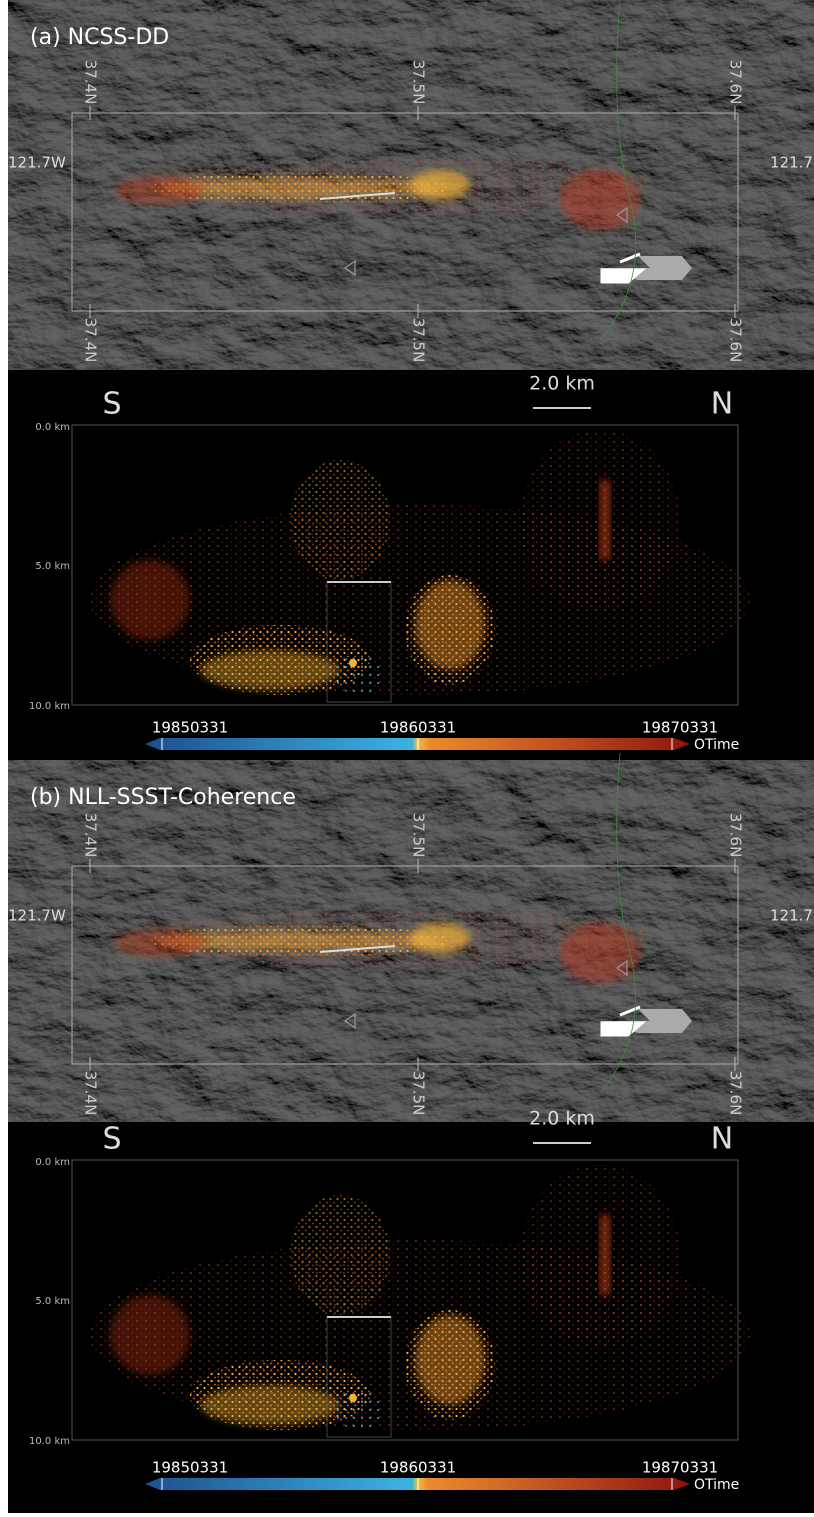 The width and height of the screenshot is (814, 1517). What do you see at coordinates (163, 797) in the screenshot?
I see `panel-title: (b) NLL-SSST-Coherence` at bounding box center [163, 797].